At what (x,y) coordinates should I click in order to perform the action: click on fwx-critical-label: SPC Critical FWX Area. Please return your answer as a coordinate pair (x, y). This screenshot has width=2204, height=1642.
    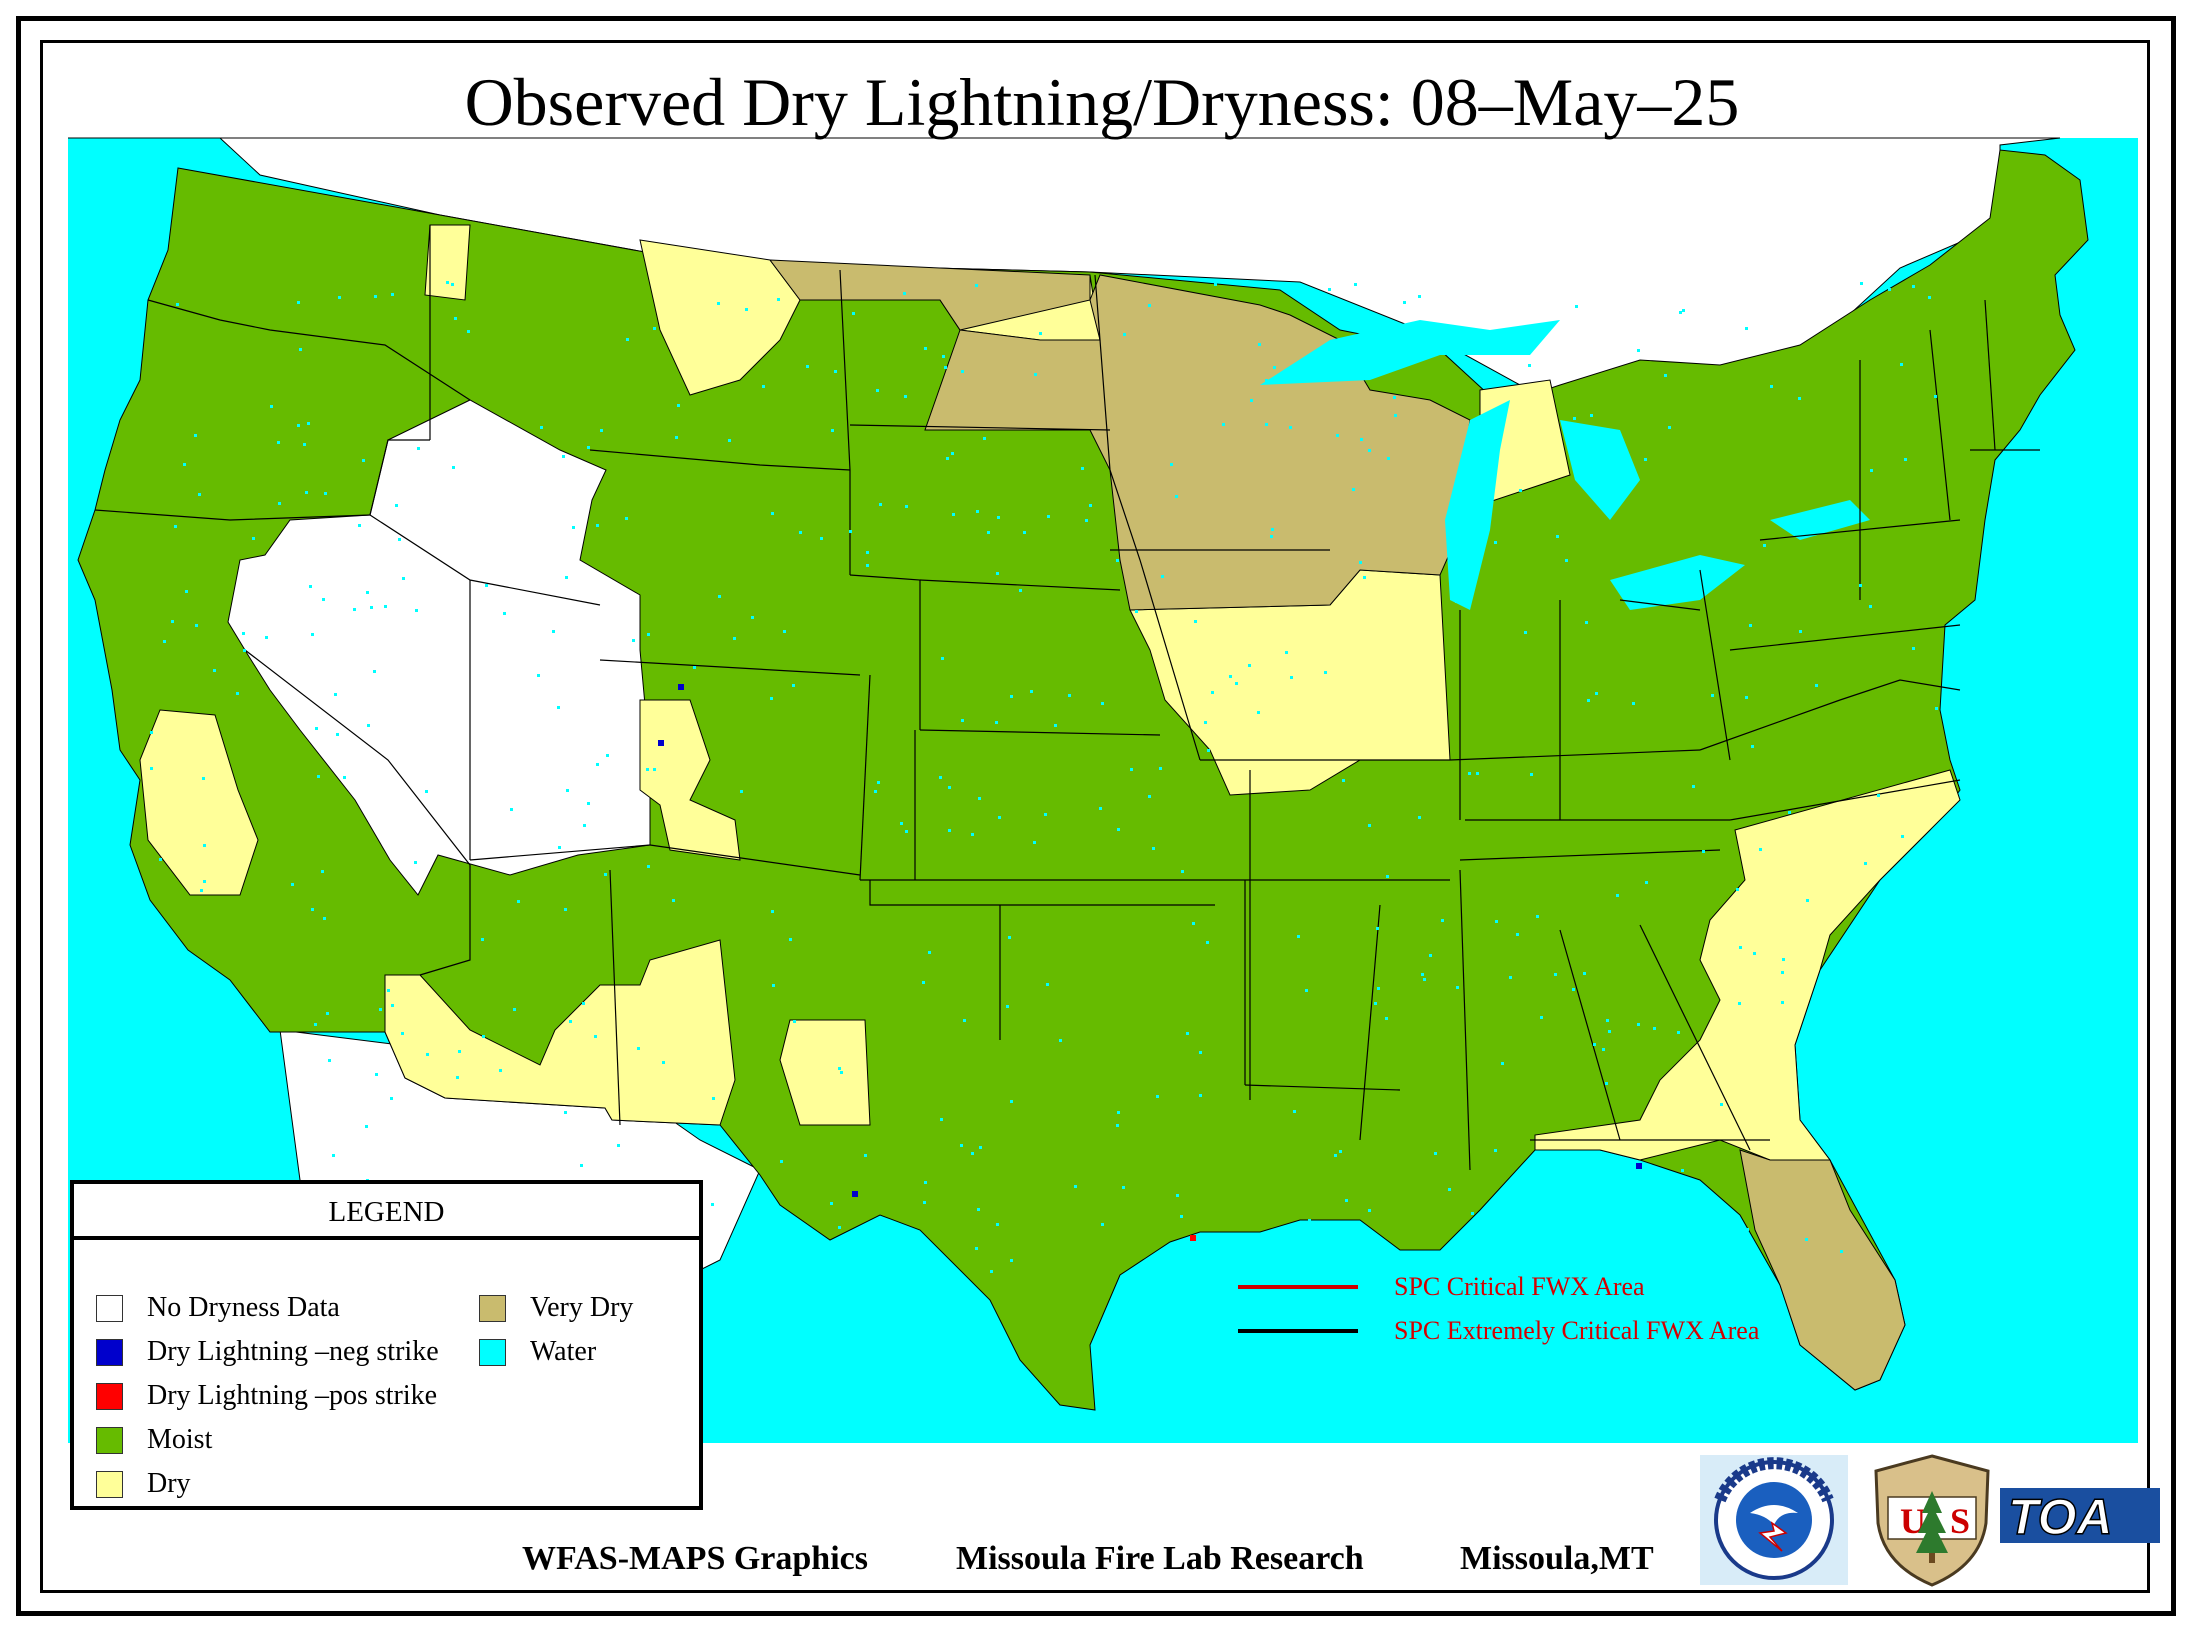
    Looking at the image, I should click on (1519, 1286).